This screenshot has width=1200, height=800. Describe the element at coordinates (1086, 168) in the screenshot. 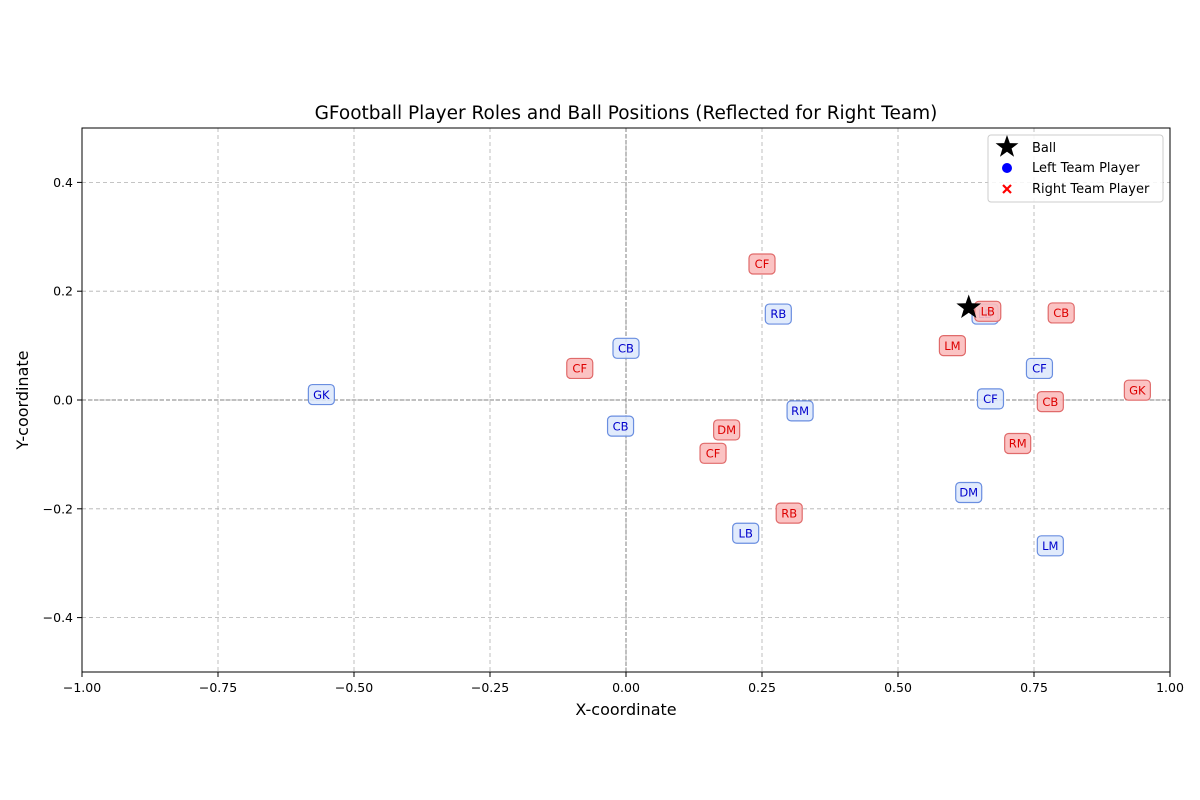

I see `legend-label-left-team: Left Team Player` at that location.